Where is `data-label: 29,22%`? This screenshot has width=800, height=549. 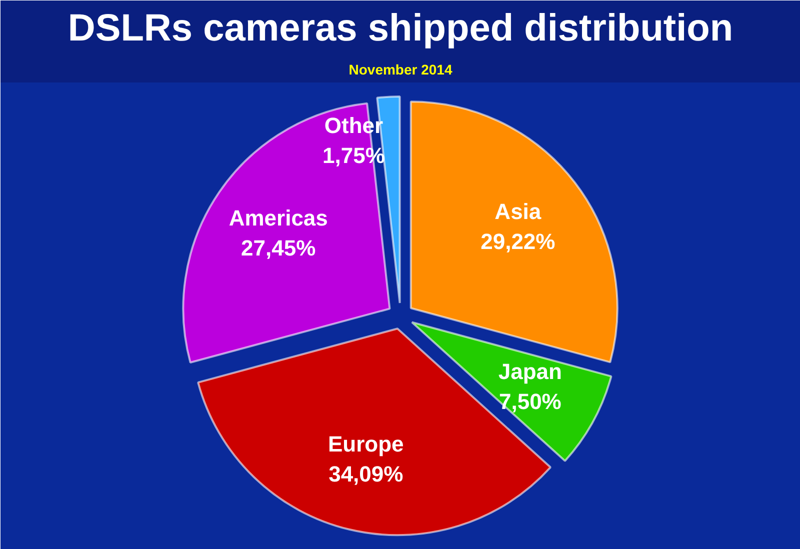
data-label: 29,22% is located at coordinates (518, 241).